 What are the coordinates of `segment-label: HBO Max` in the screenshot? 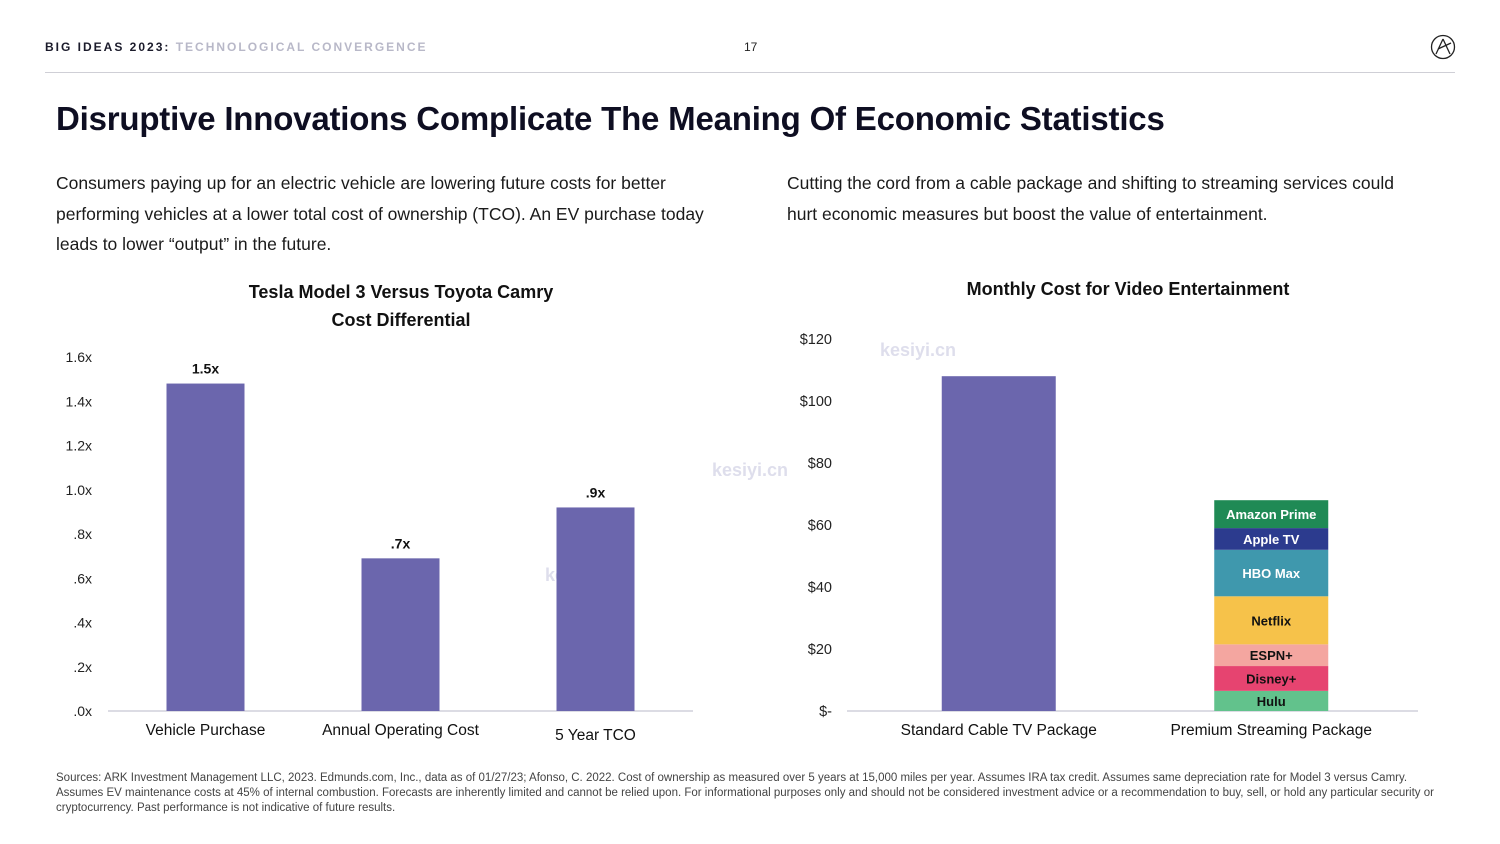 It's located at (1271, 573).